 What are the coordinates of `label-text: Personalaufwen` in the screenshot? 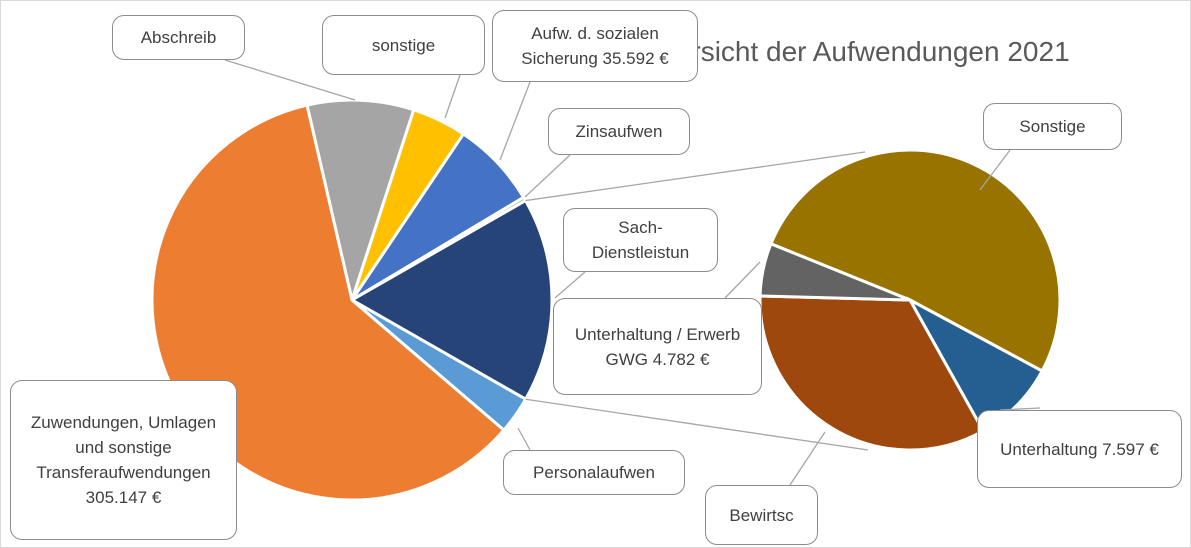 It's located at (594, 472).